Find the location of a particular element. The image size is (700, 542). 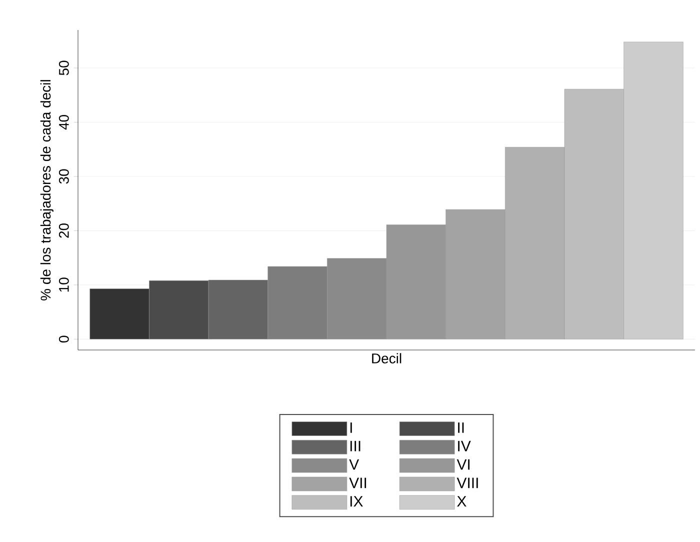

legend-label: V is located at coordinates (354, 464).